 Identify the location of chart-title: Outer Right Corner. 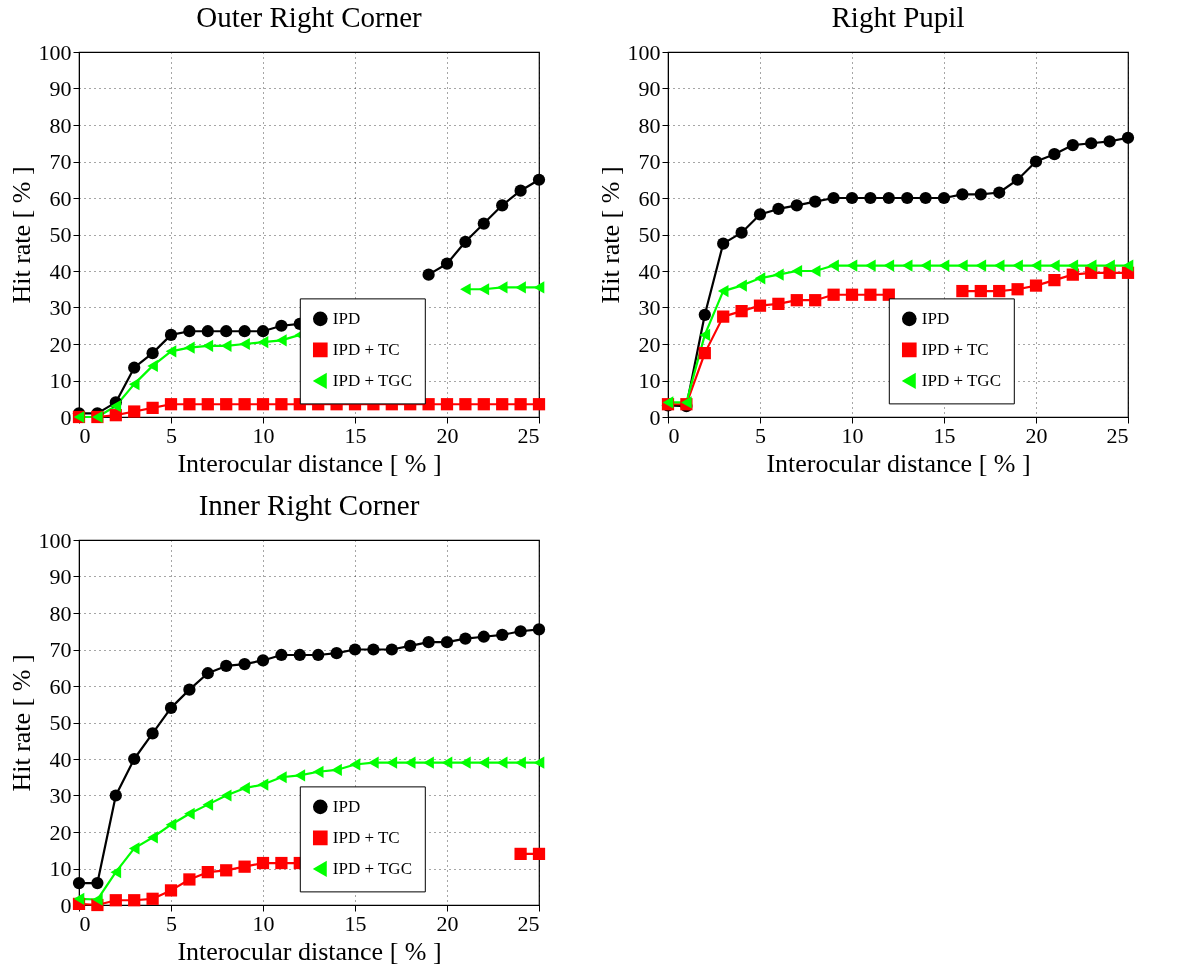
(309, 17).